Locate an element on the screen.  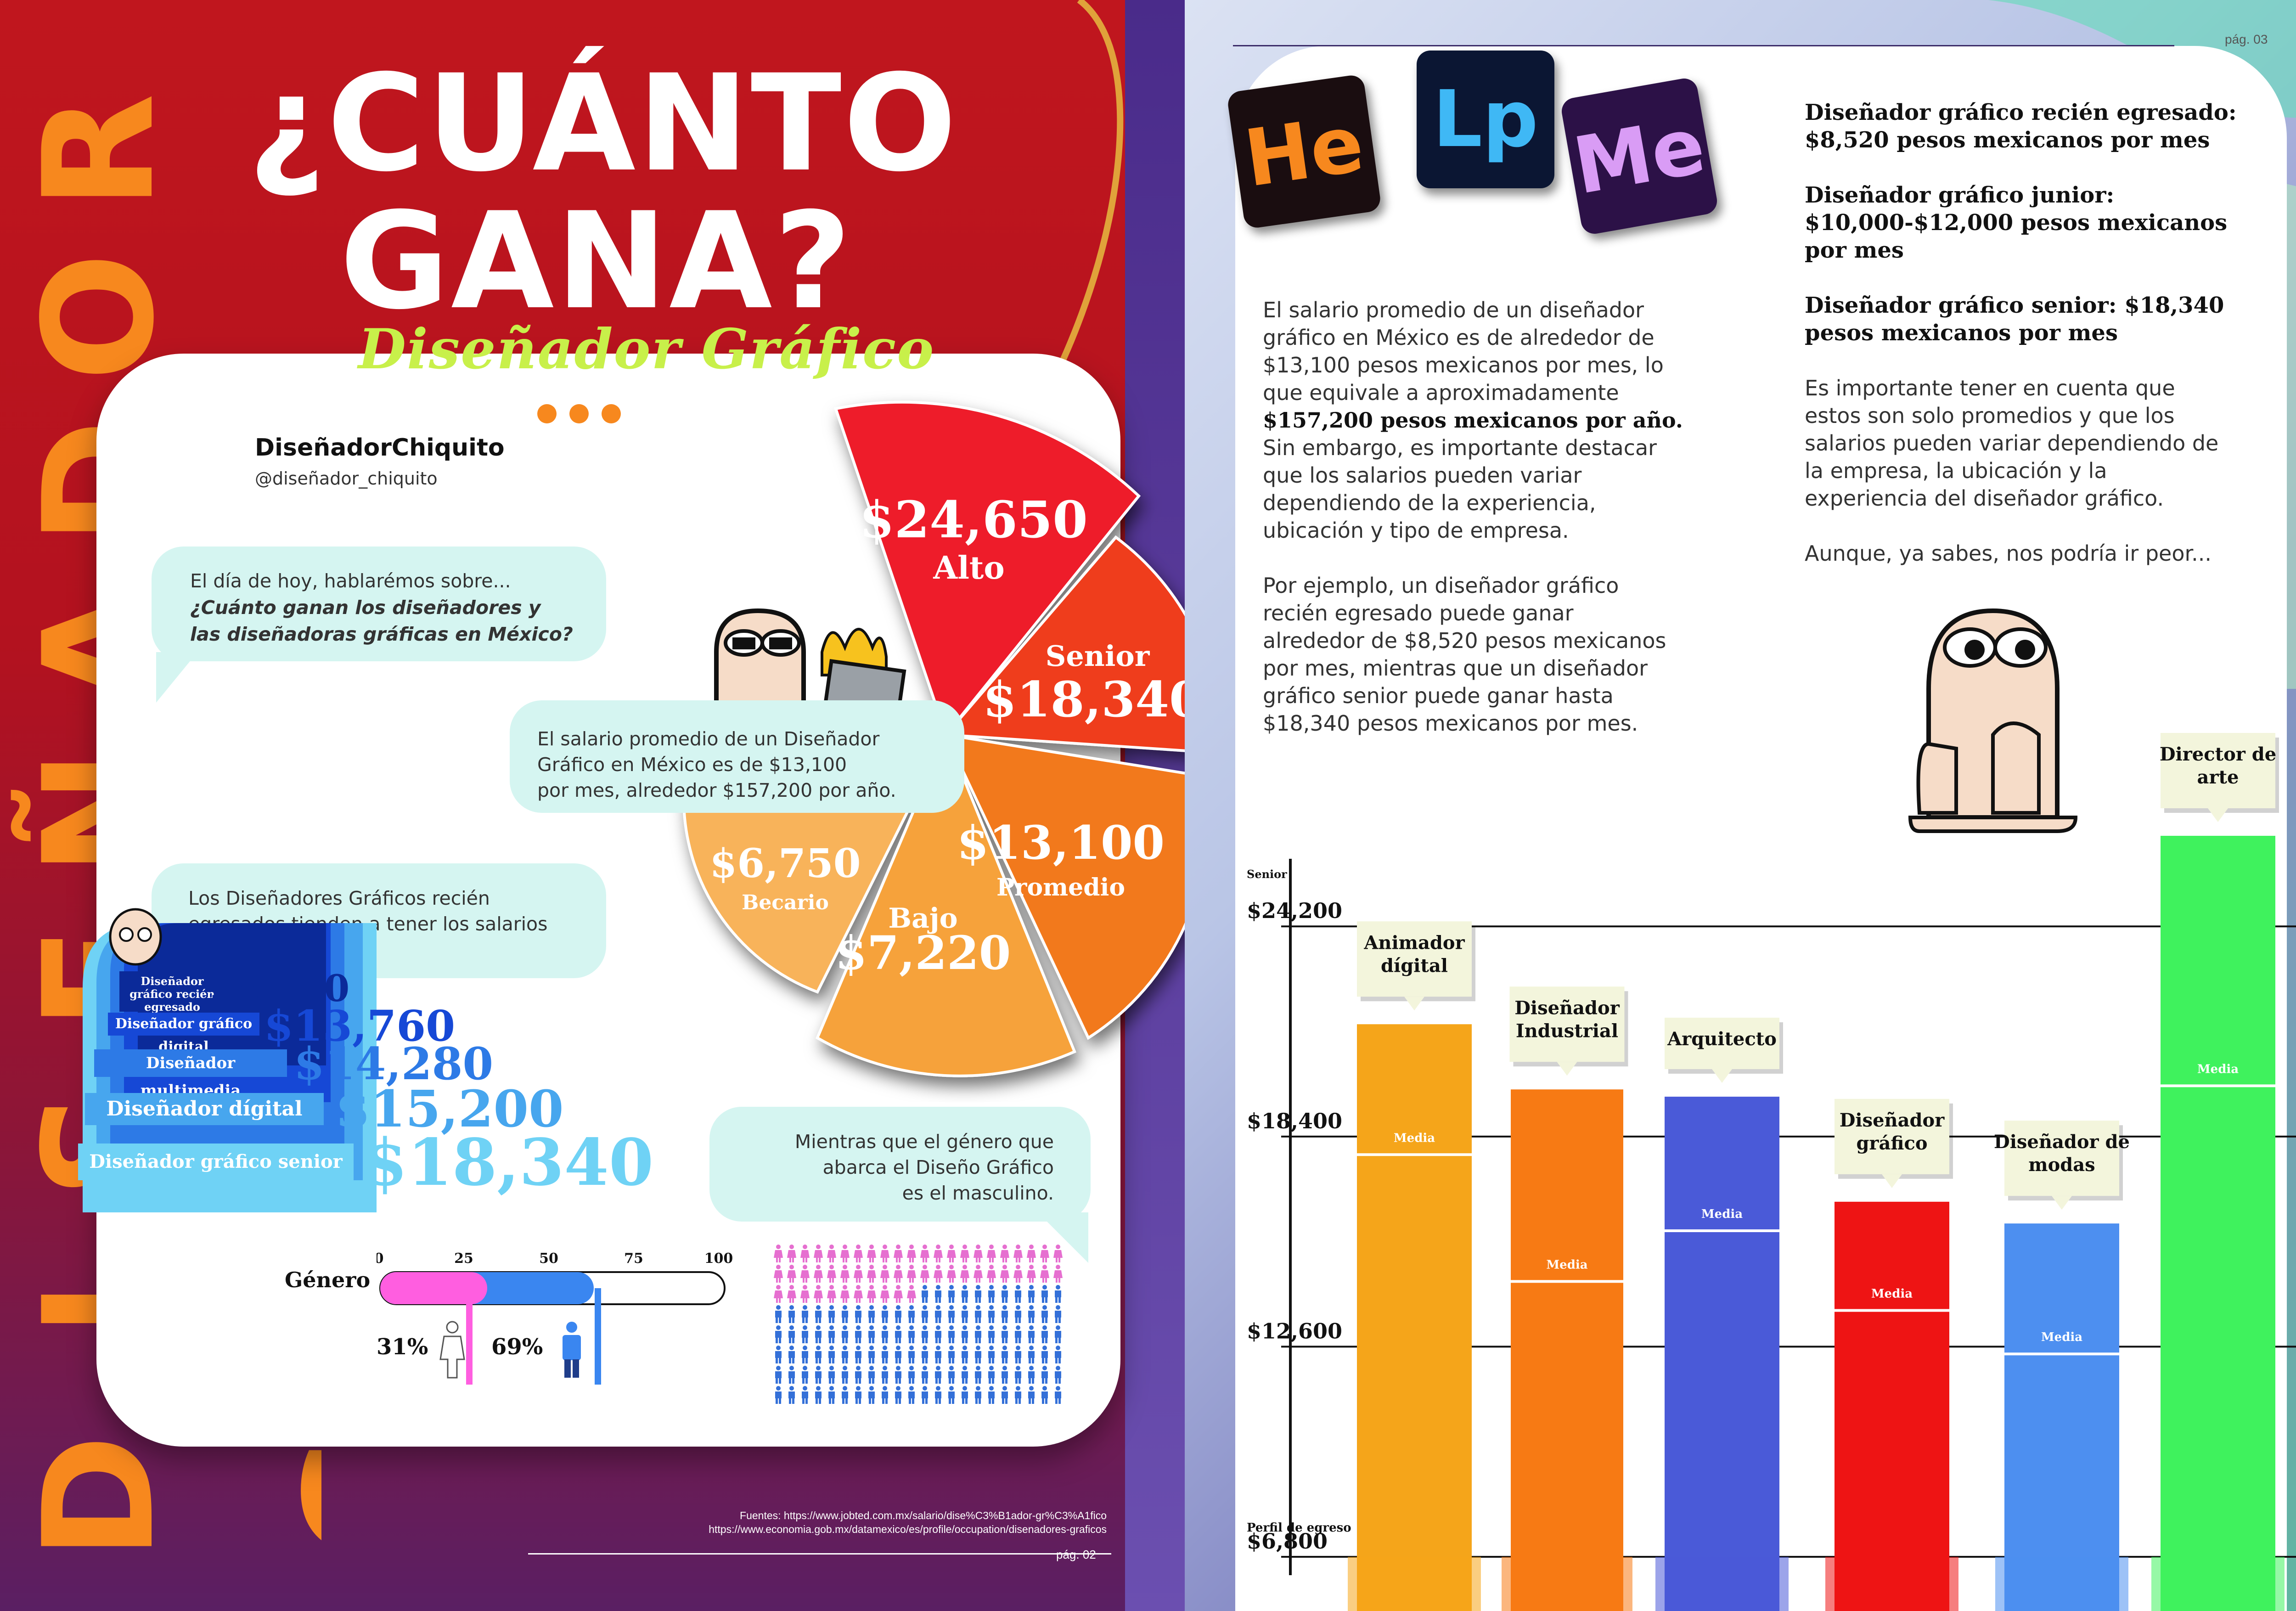
category-label: arte is located at coordinates (2218, 777).